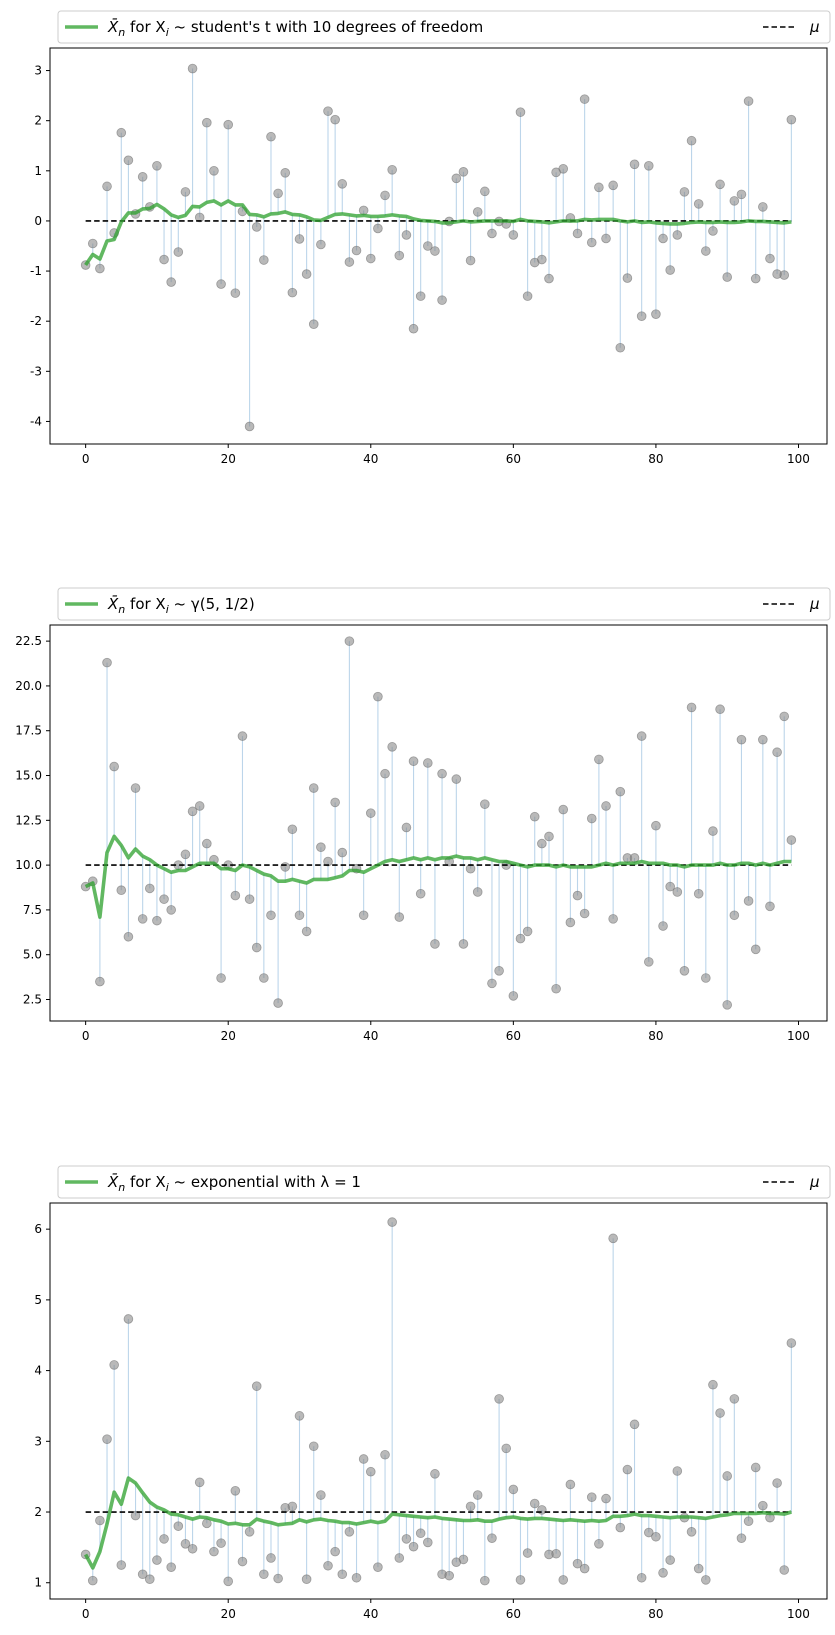 The height and width of the screenshot is (1635, 835). Describe the element at coordinates (121, 609) in the screenshot. I see `legend-label-part: n` at that location.